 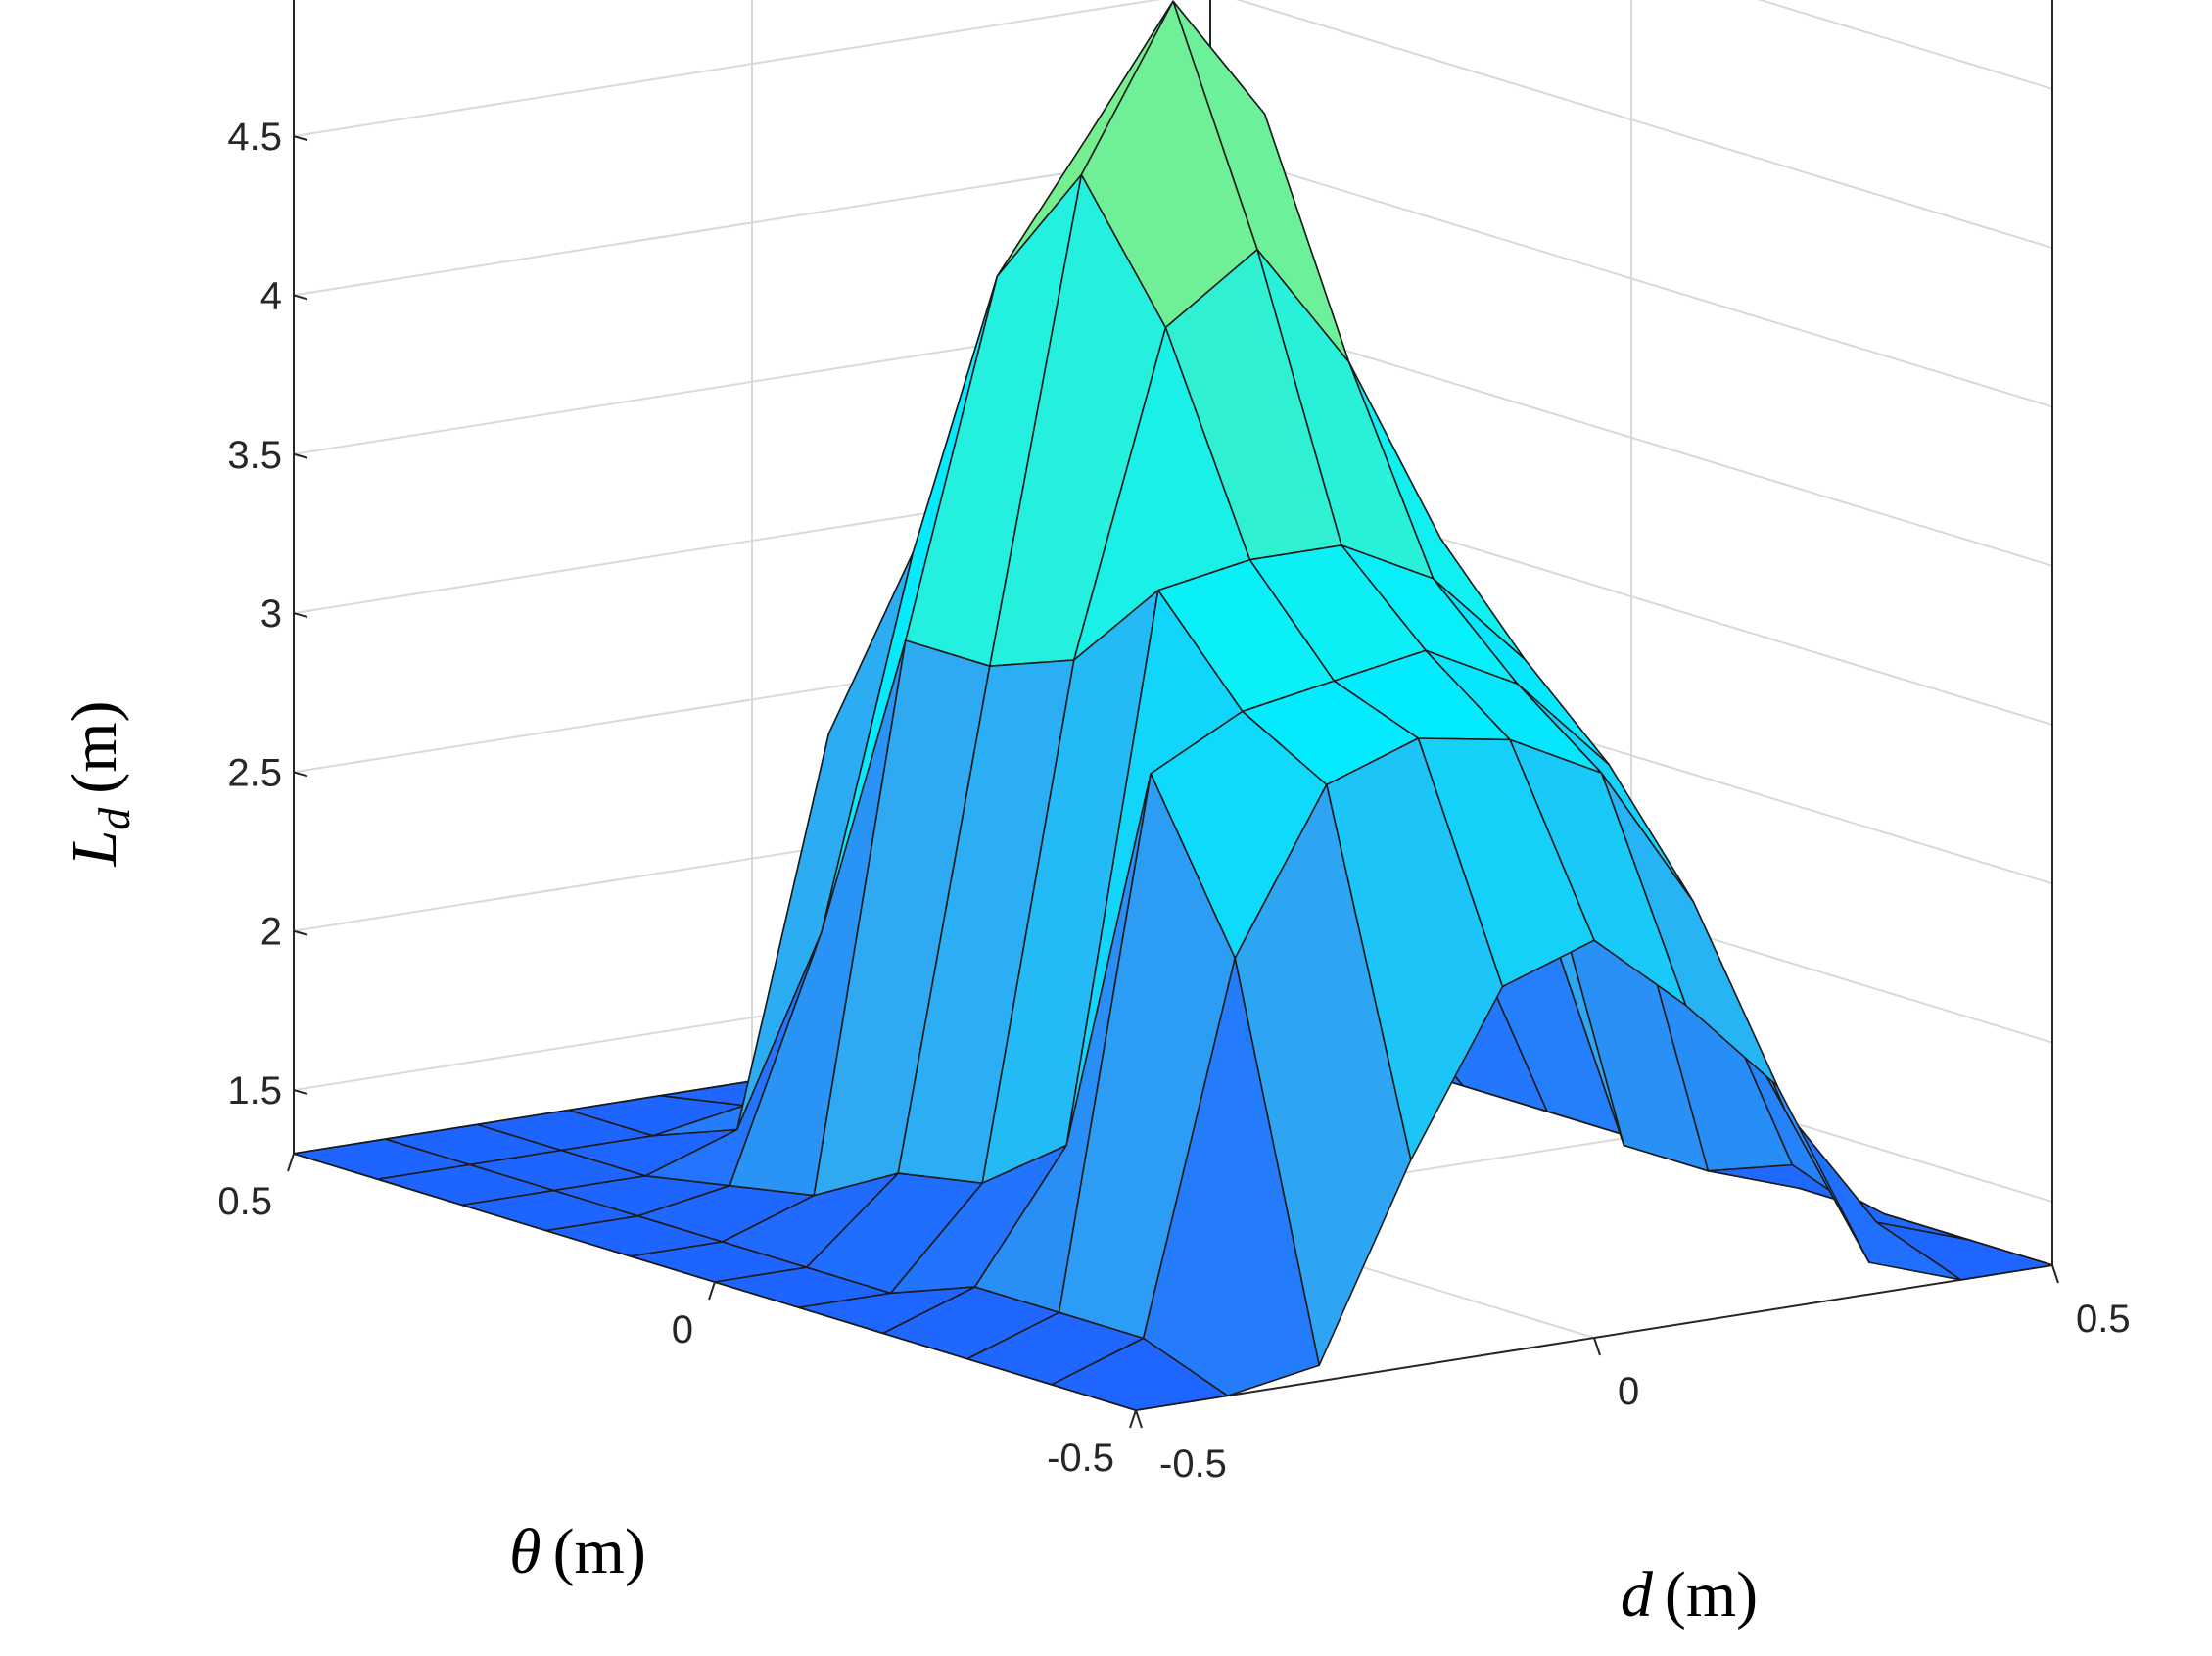 What do you see at coordinates (271, 932) in the screenshot?
I see `z-tick-label: 2` at bounding box center [271, 932].